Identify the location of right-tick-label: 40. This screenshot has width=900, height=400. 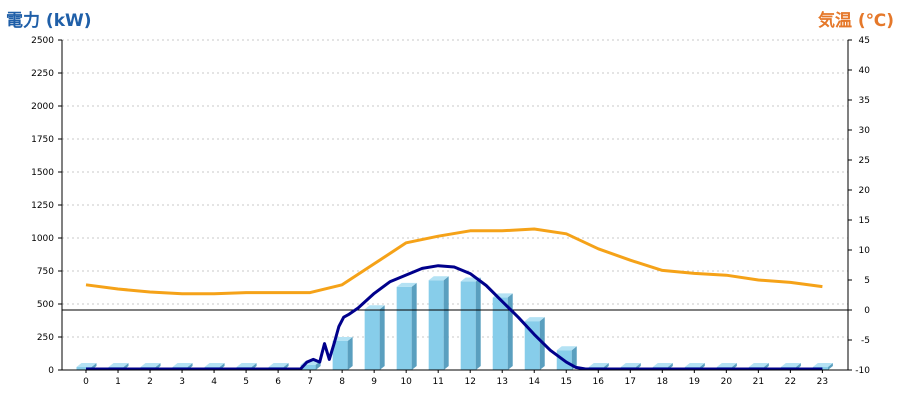
(865, 71).